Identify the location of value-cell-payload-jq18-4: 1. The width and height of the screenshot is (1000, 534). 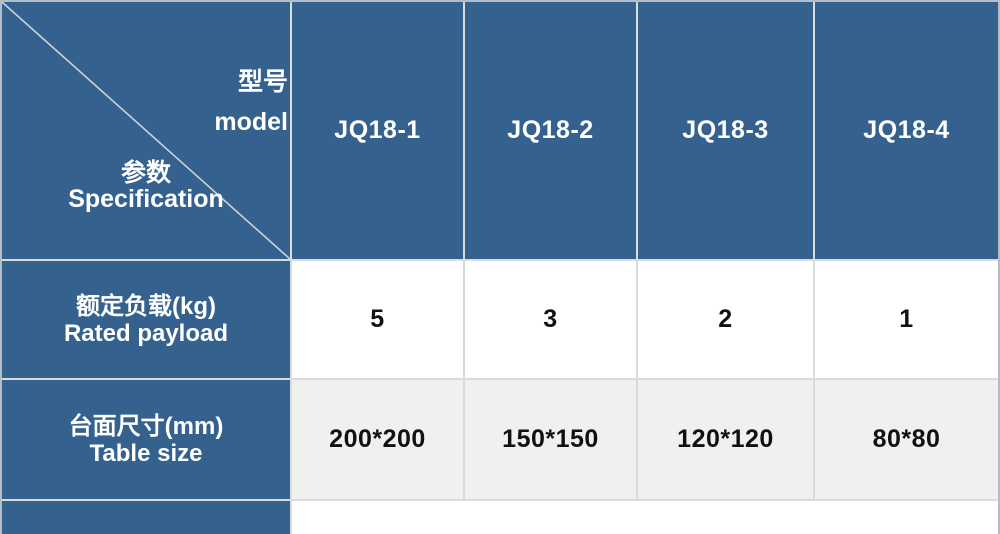
(906, 319).